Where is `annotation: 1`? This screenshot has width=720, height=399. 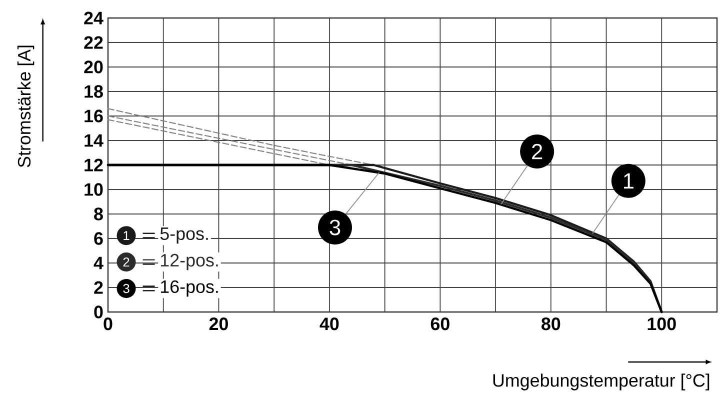
annotation: 1 is located at coordinates (629, 180).